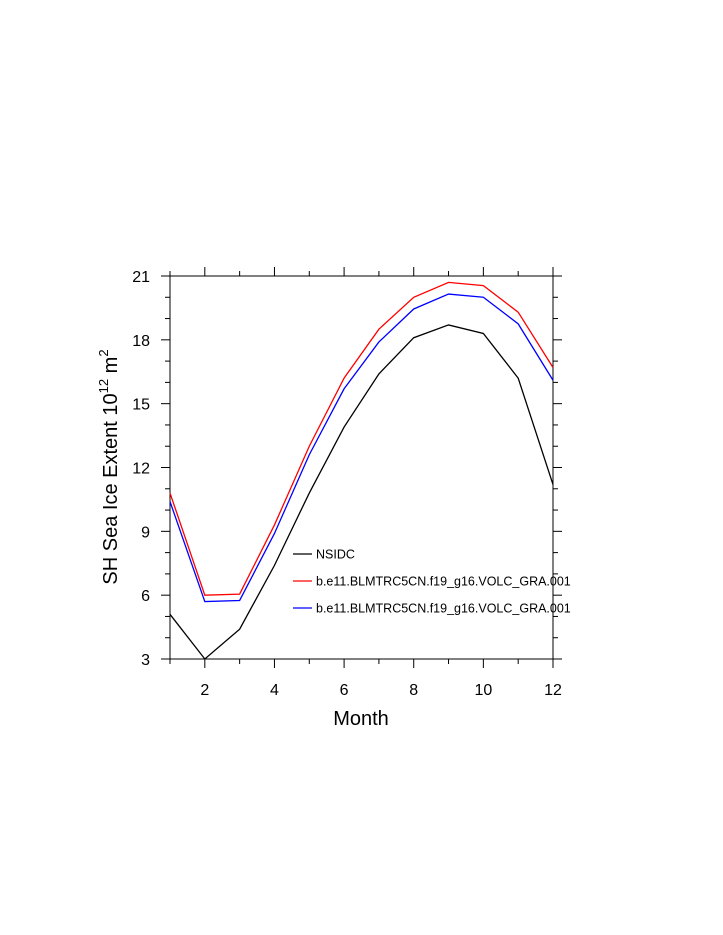 This screenshot has width=723, height=935. What do you see at coordinates (111, 368) in the screenshot?
I see `y-axis-label-unit: m` at bounding box center [111, 368].